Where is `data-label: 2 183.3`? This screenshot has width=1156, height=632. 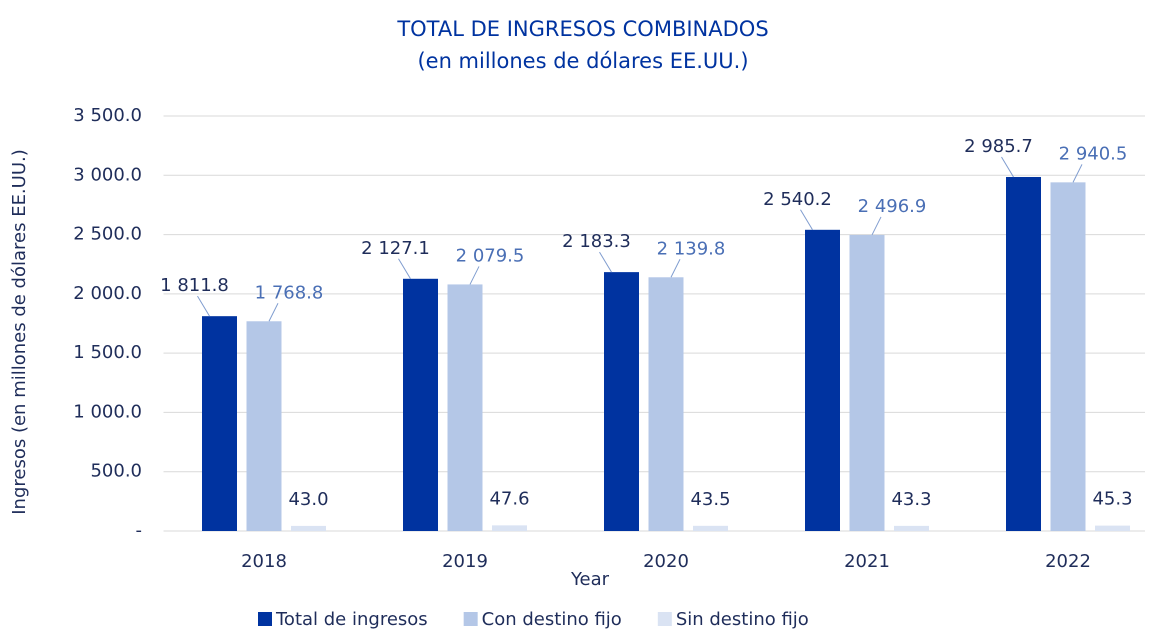 data-label: 2 183.3 is located at coordinates (596, 241).